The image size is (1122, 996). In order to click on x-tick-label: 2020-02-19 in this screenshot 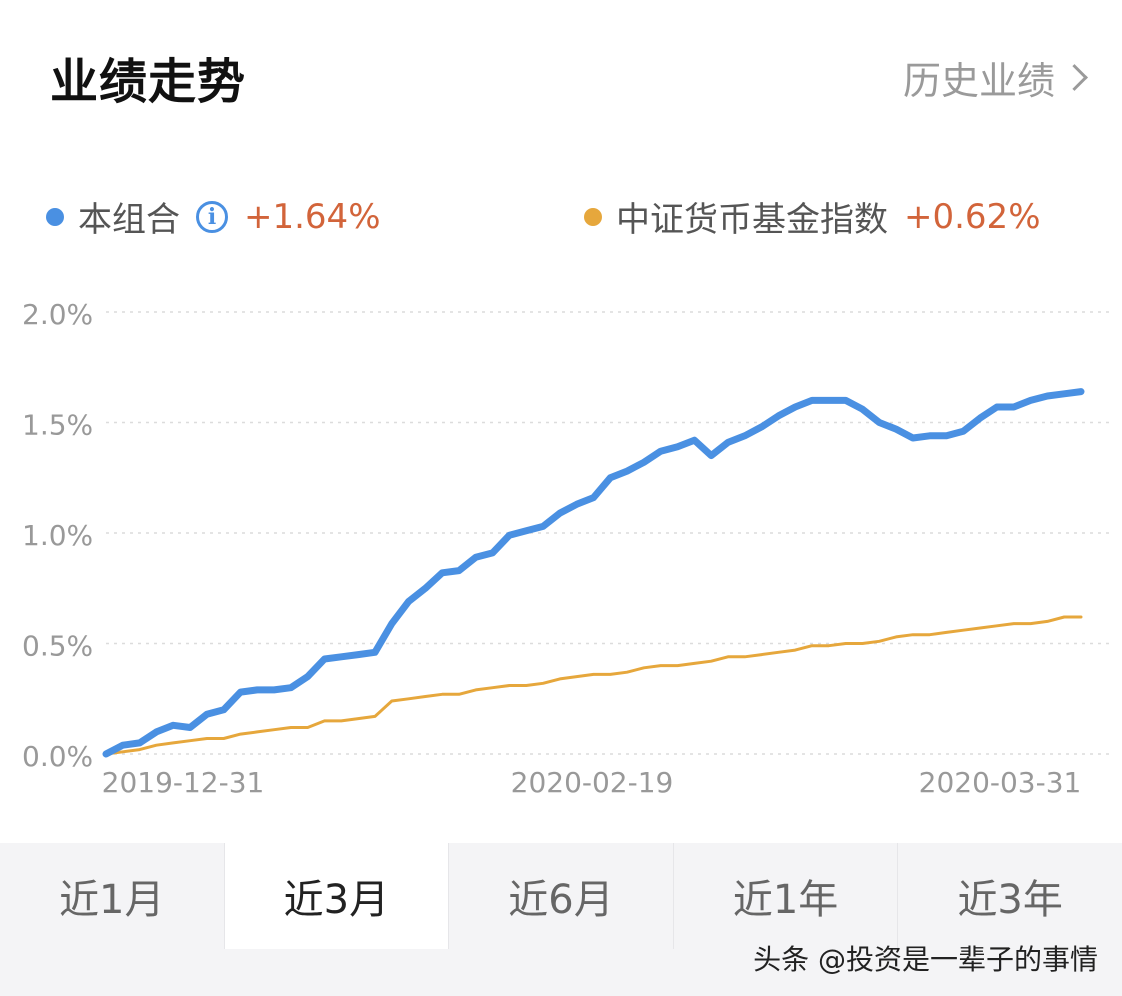, I will do `click(592, 782)`.